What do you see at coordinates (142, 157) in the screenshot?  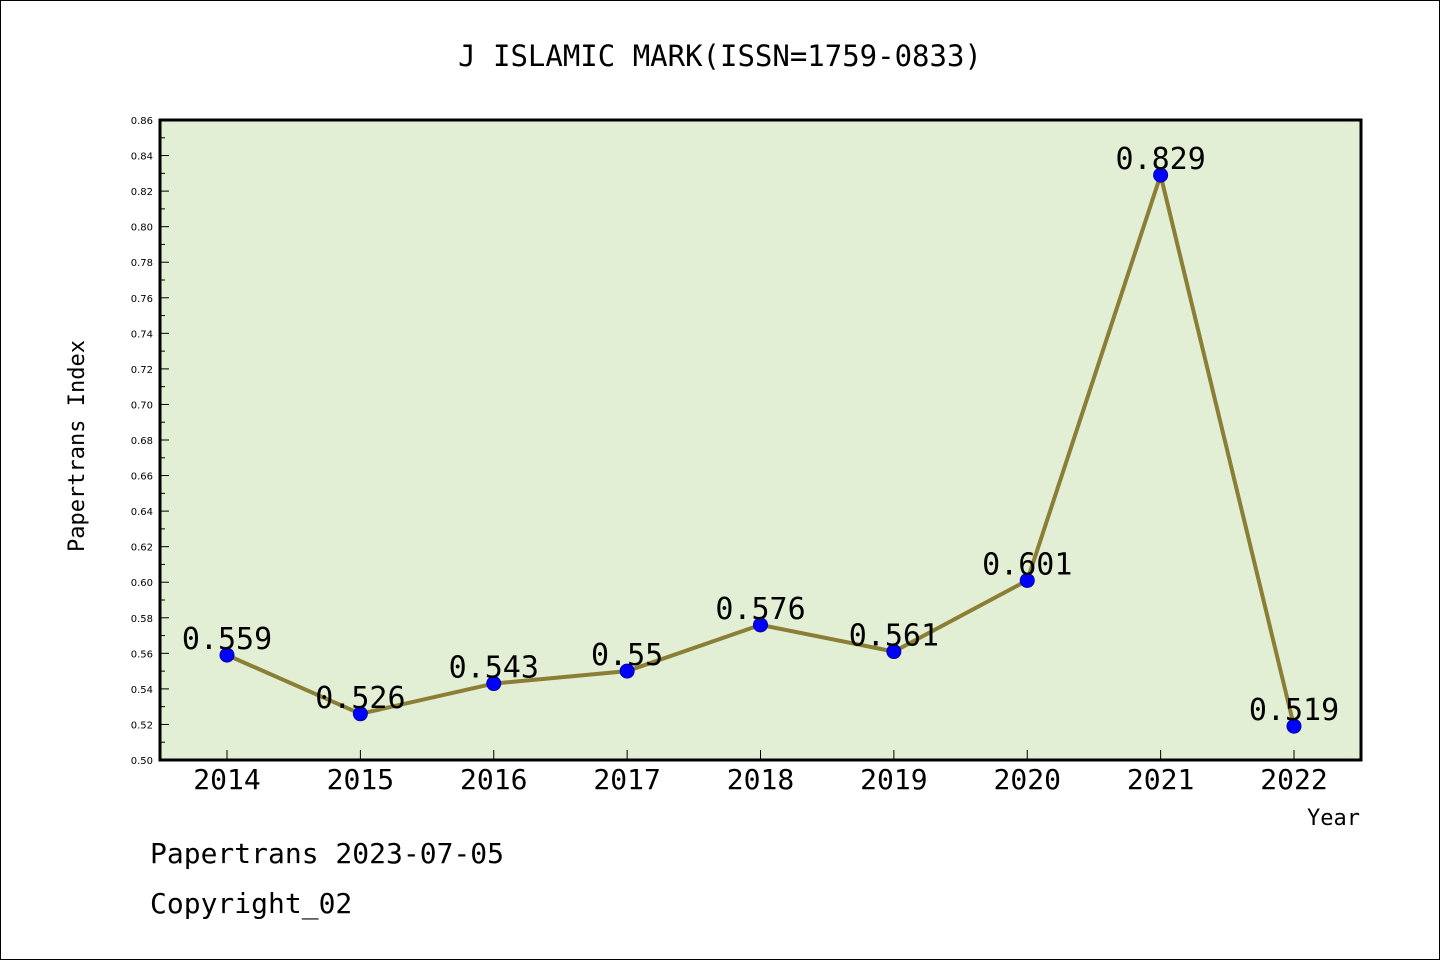 I see `y-tick-label: 0.84` at bounding box center [142, 157].